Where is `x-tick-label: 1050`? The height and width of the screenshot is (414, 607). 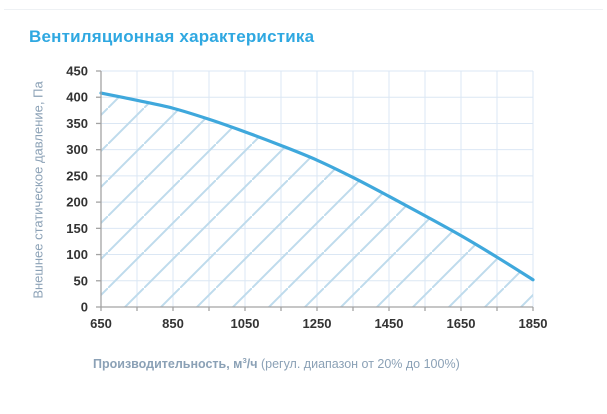
x-tick-label: 1050 is located at coordinates (245, 323).